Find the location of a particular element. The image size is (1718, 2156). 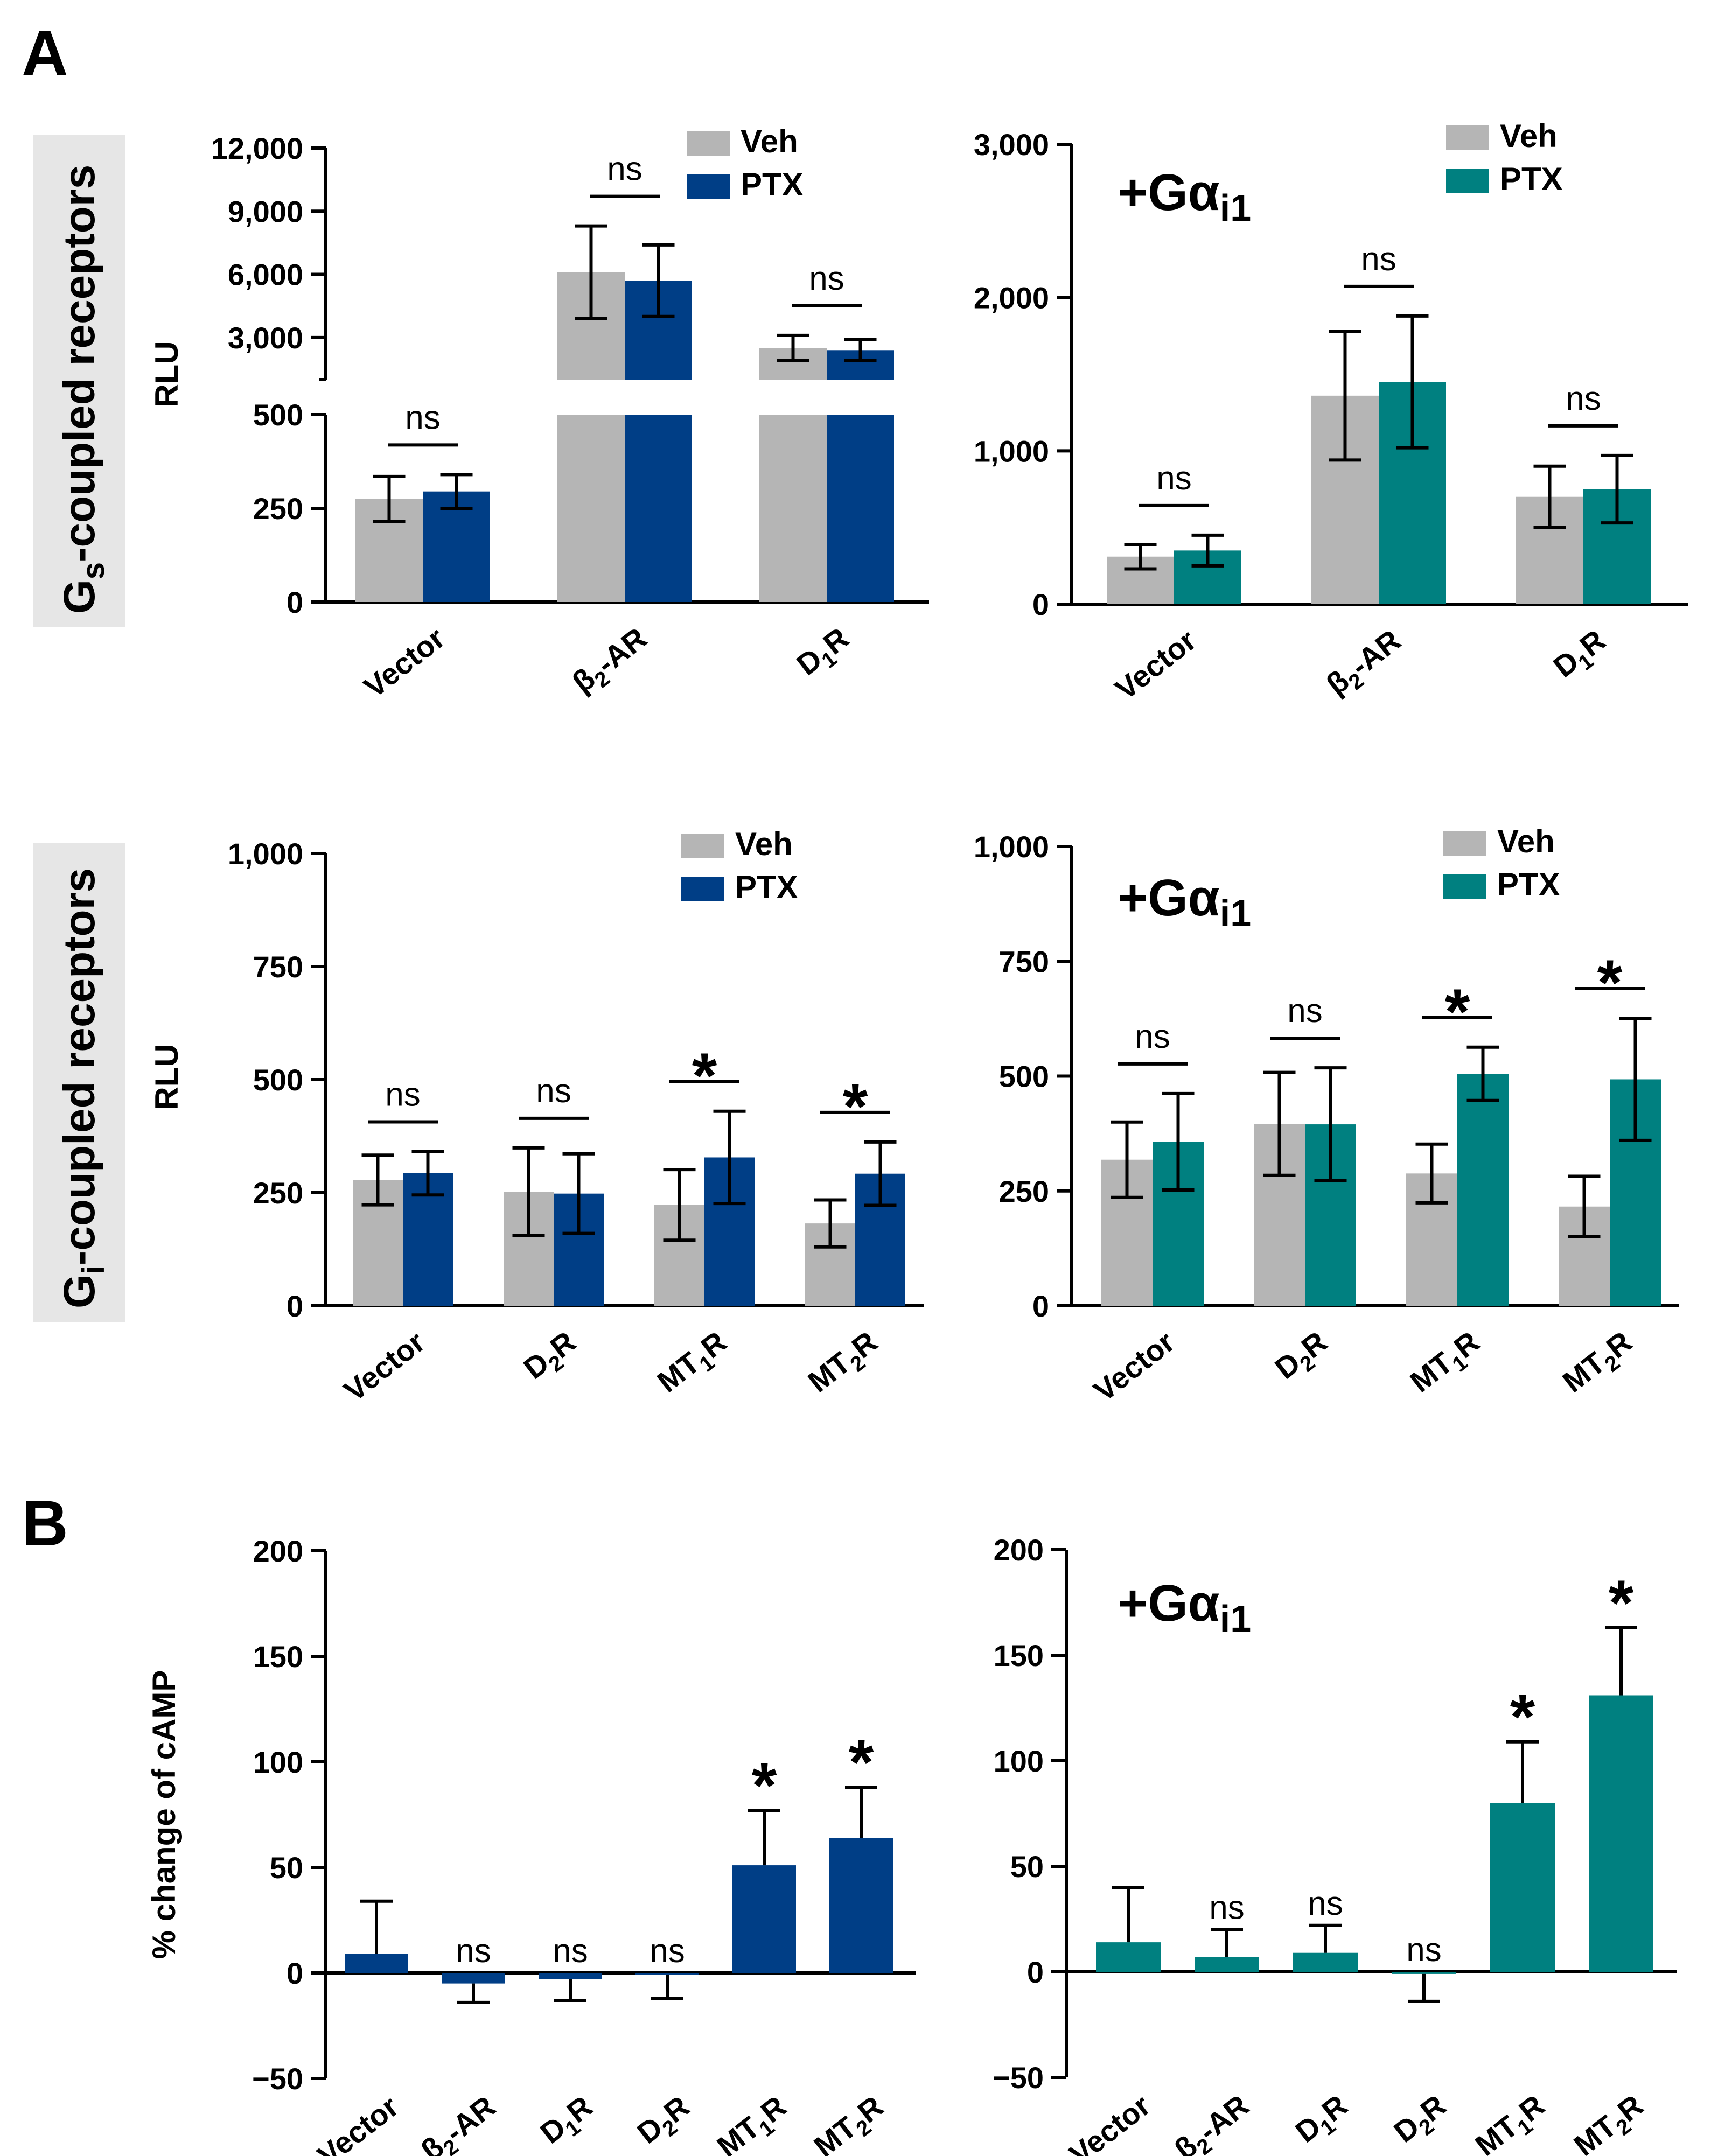

y-tick-label: 150 is located at coordinates (1019, 1655).